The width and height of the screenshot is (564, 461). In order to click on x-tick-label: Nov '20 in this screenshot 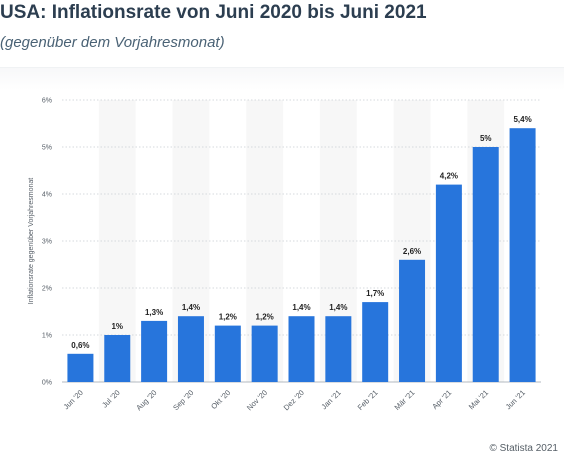, I will do `click(257, 400)`.